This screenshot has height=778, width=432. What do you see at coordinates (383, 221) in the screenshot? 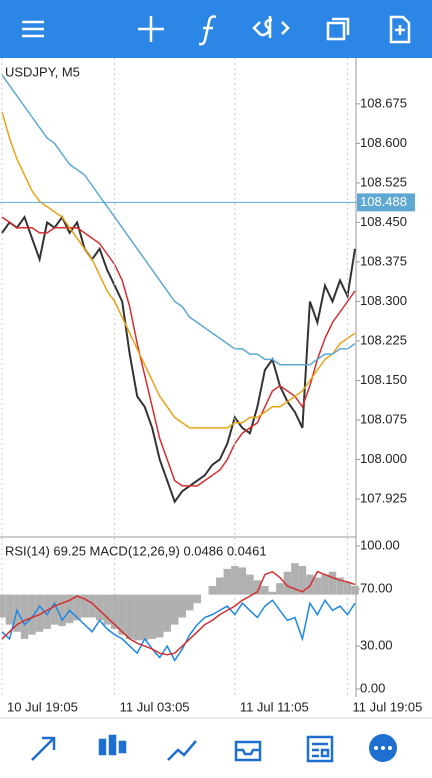
I see `y-tick-label: 108.450` at bounding box center [383, 221].